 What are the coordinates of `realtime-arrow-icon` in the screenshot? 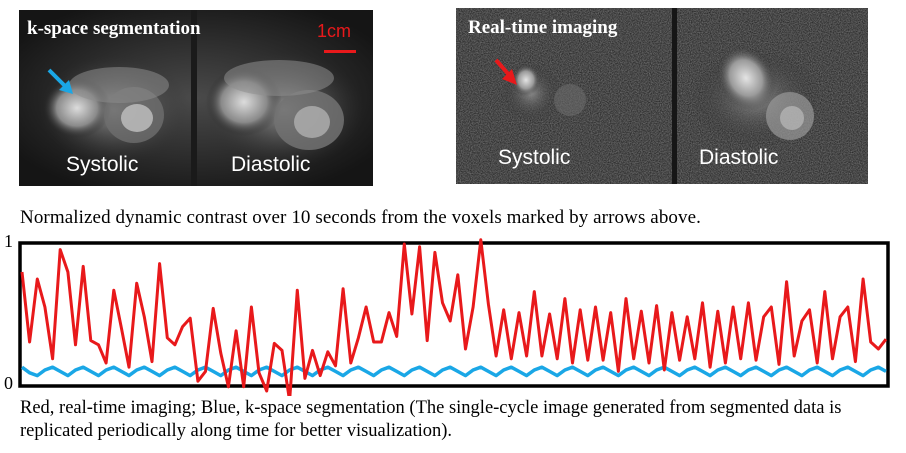 It's located at (505, 71).